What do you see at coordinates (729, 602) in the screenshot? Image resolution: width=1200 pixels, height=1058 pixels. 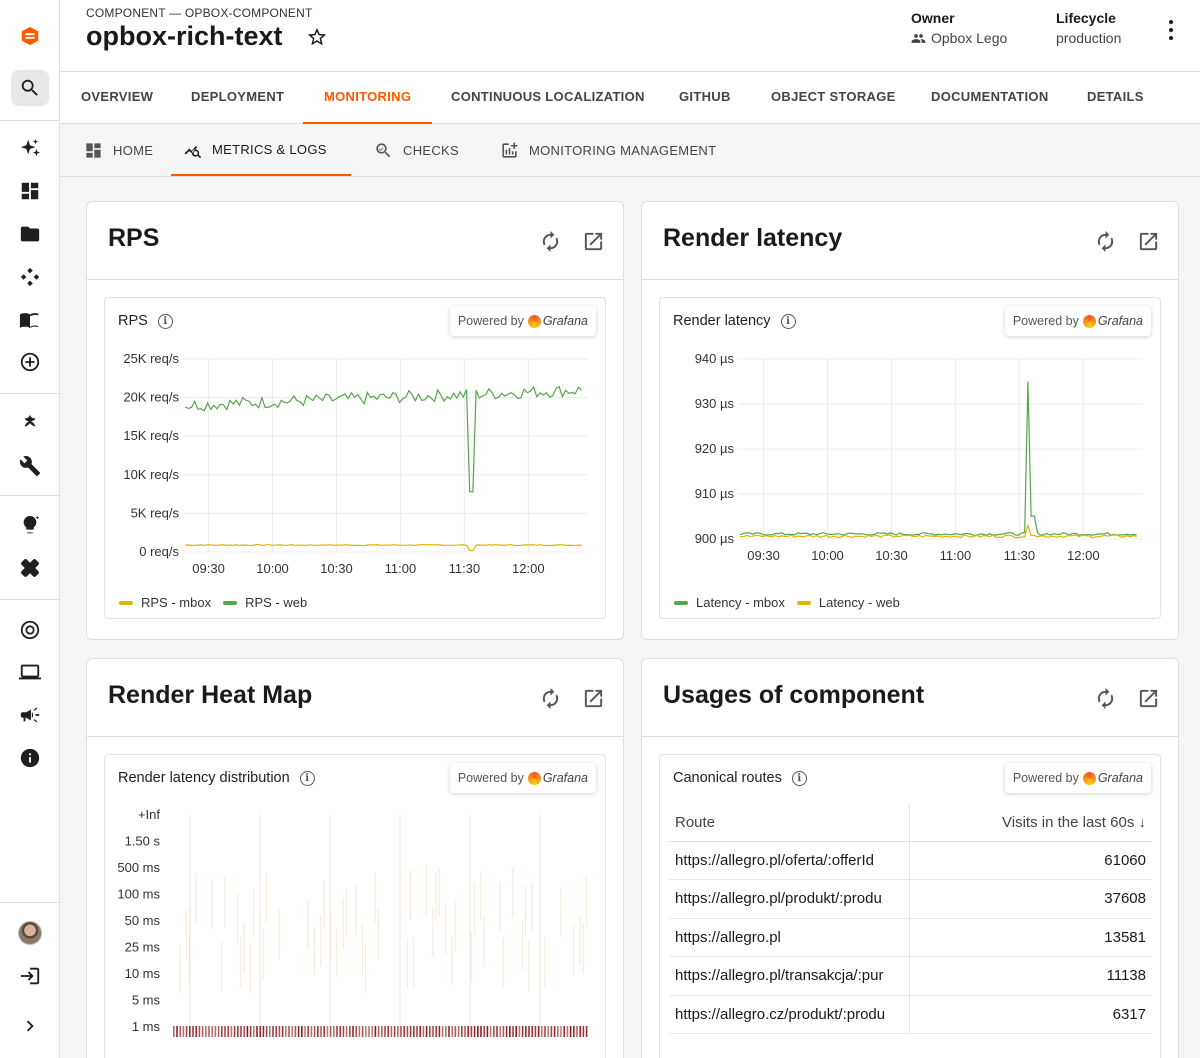 I see `legend-item: Latency - mbox` at bounding box center [729, 602].